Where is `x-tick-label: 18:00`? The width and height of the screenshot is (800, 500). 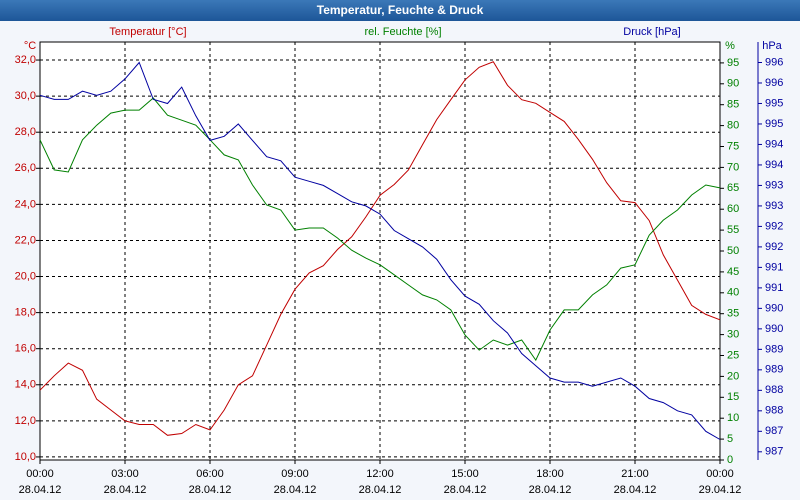
x-tick-label: 18:00 is located at coordinates (550, 474).